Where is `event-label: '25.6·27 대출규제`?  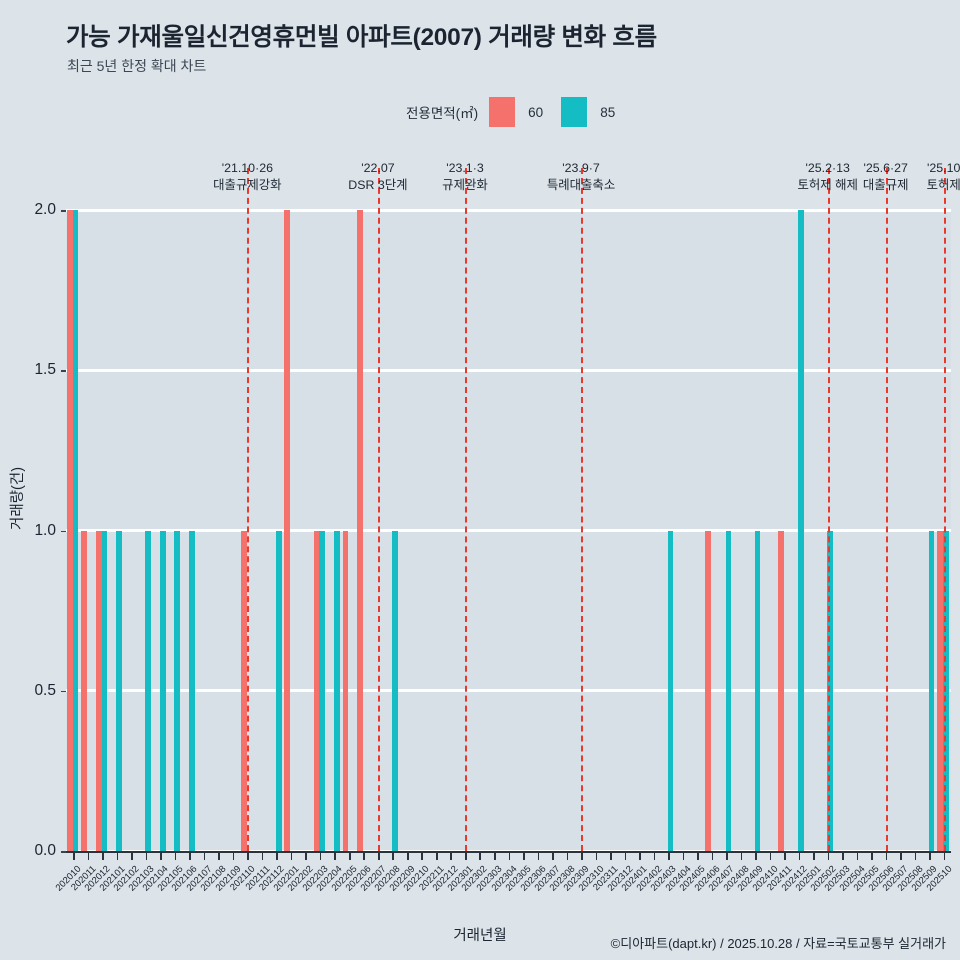 event-label: '25.6·27 대출규제 is located at coordinates (886, 177).